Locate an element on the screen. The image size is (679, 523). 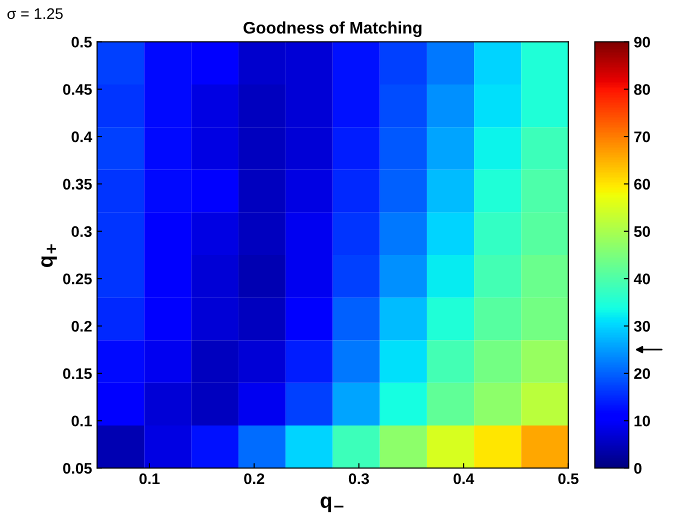
x-tick-label: 0.2 is located at coordinates (254, 478).